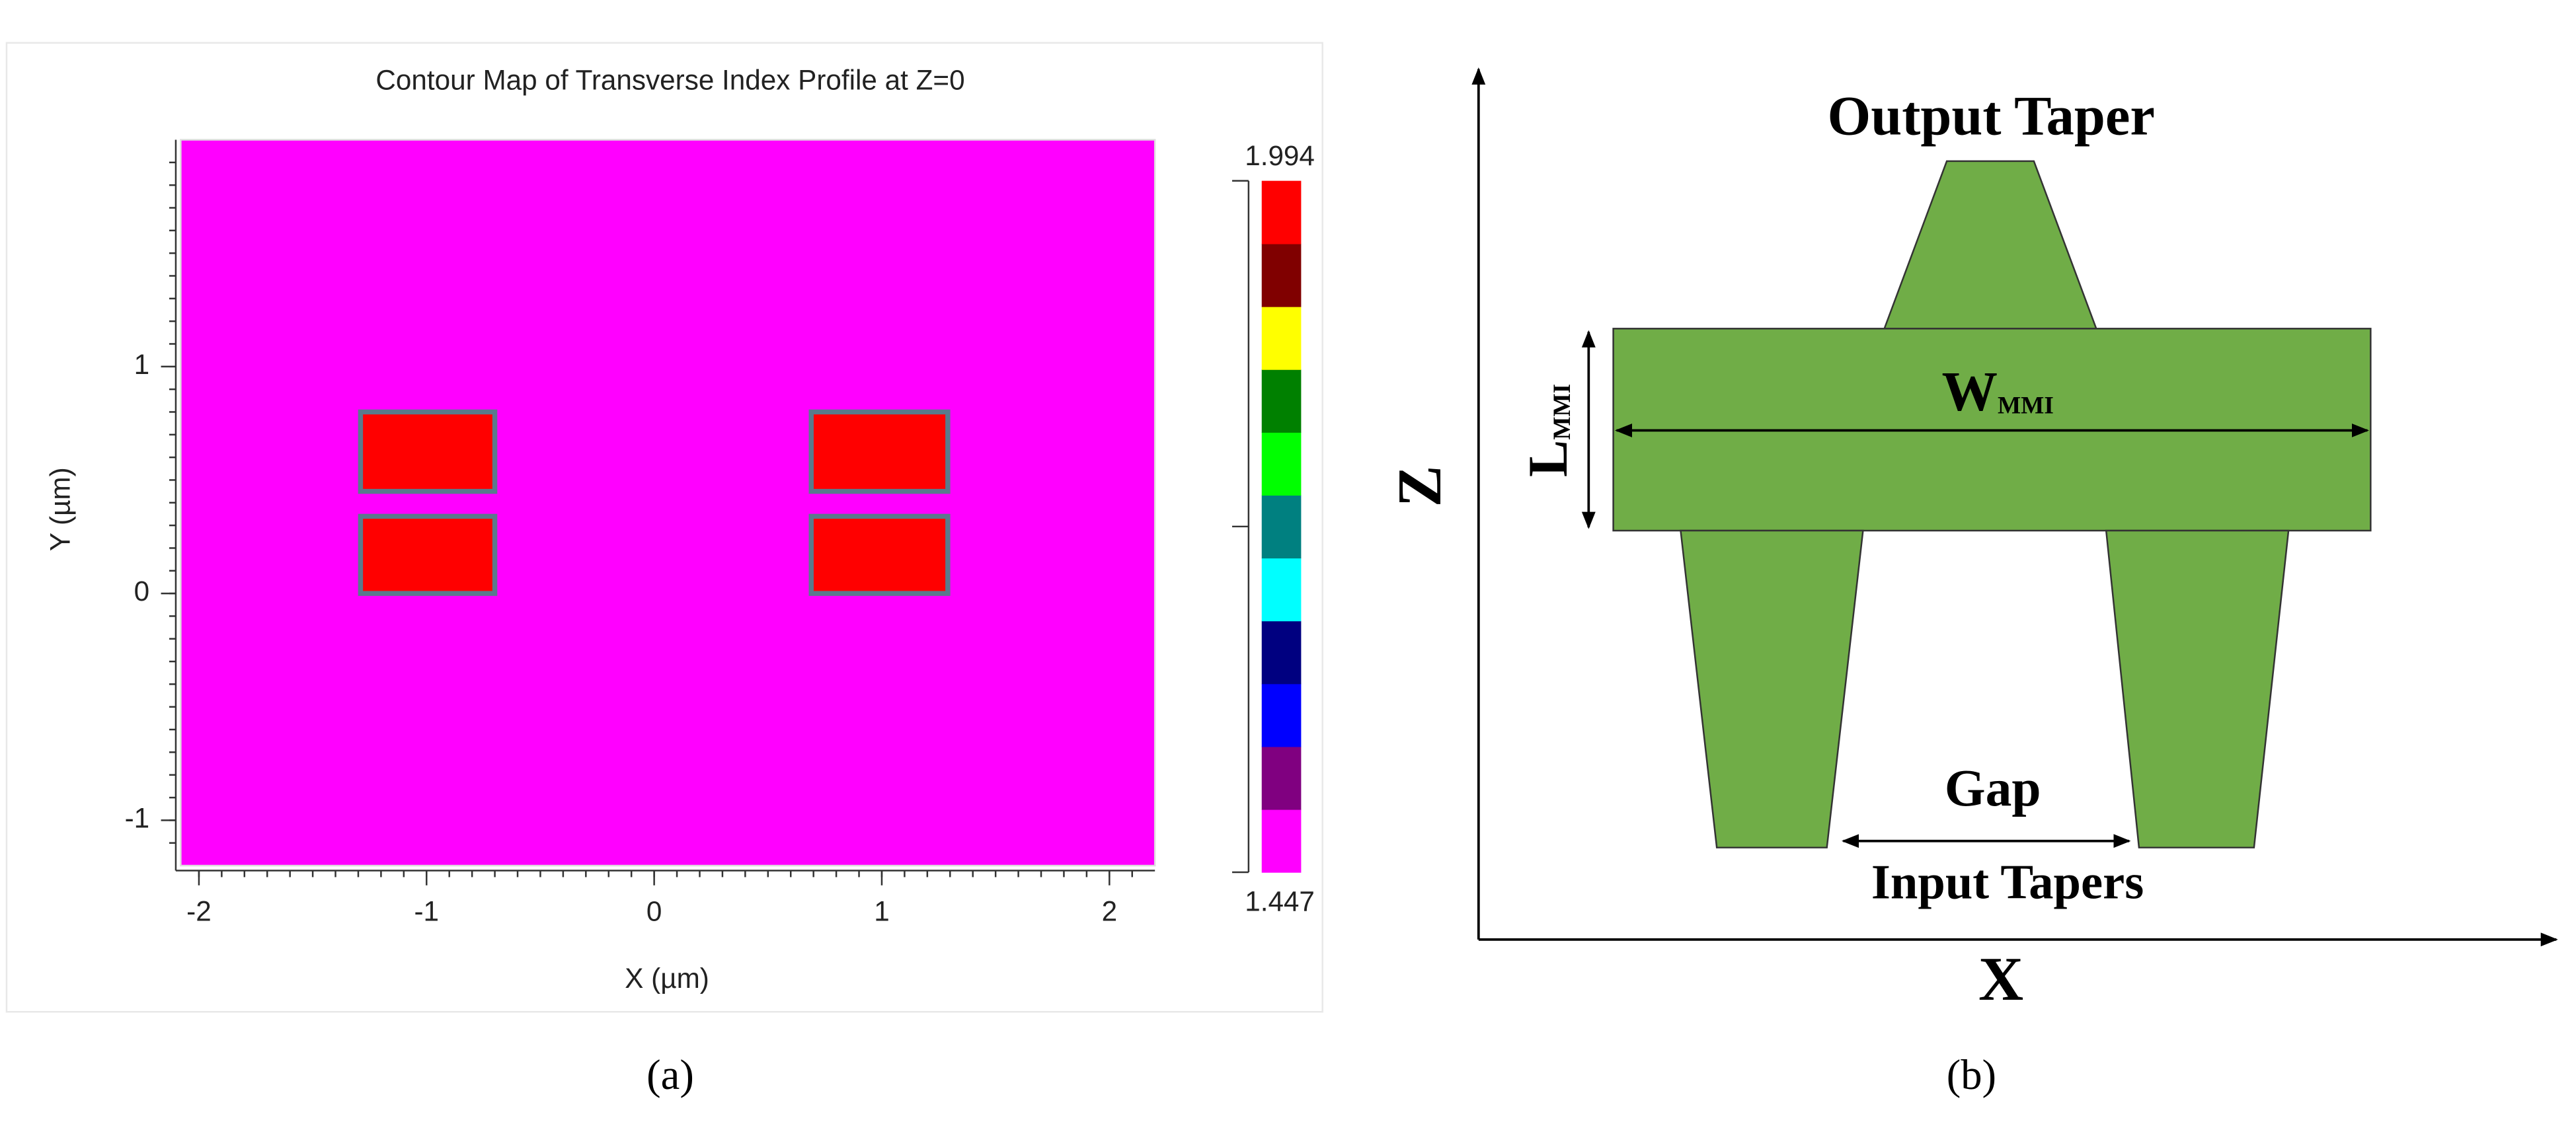 The image size is (2576, 1122). Describe the element at coordinates (2007, 882) in the screenshot. I see `input-tapers-label: Input Tapers` at that location.